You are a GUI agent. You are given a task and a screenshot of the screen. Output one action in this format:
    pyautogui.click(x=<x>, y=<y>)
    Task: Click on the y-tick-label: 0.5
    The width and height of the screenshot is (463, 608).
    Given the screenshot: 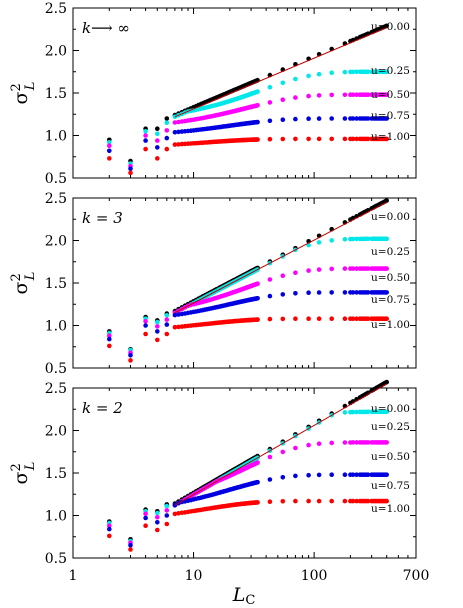 What is the action you would take?
    pyautogui.click(x=56, y=179)
    